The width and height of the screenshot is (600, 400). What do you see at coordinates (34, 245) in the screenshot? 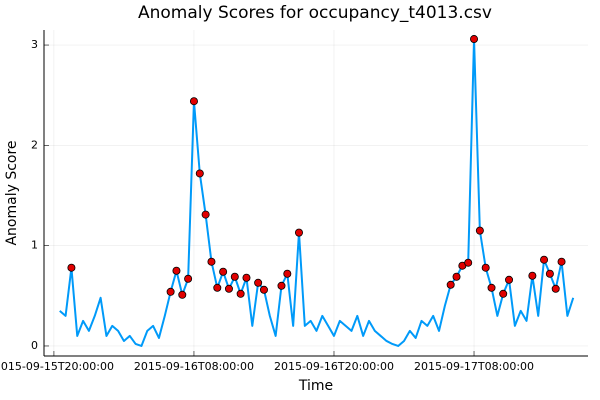
I see `y-tick-label: 1` at bounding box center [34, 245].